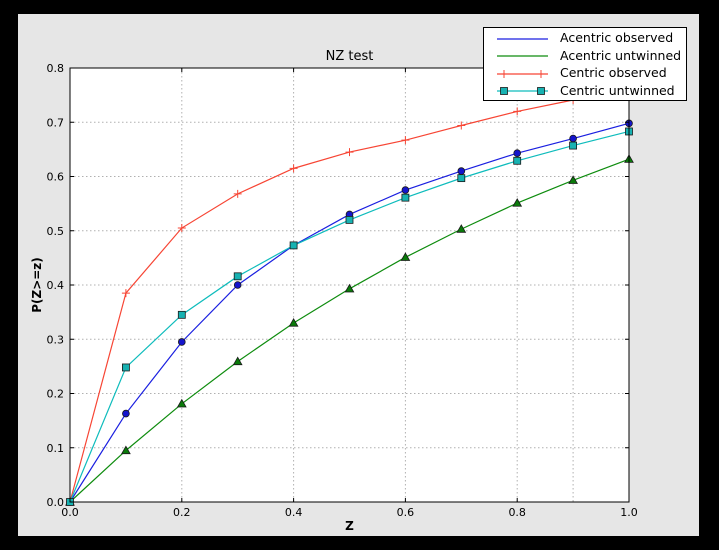 This screenshot has height=550, width=719. Describe the element at coordinates (621, 55) in the screenshot. I see `legend-label: Acentric untwinned` at that location.